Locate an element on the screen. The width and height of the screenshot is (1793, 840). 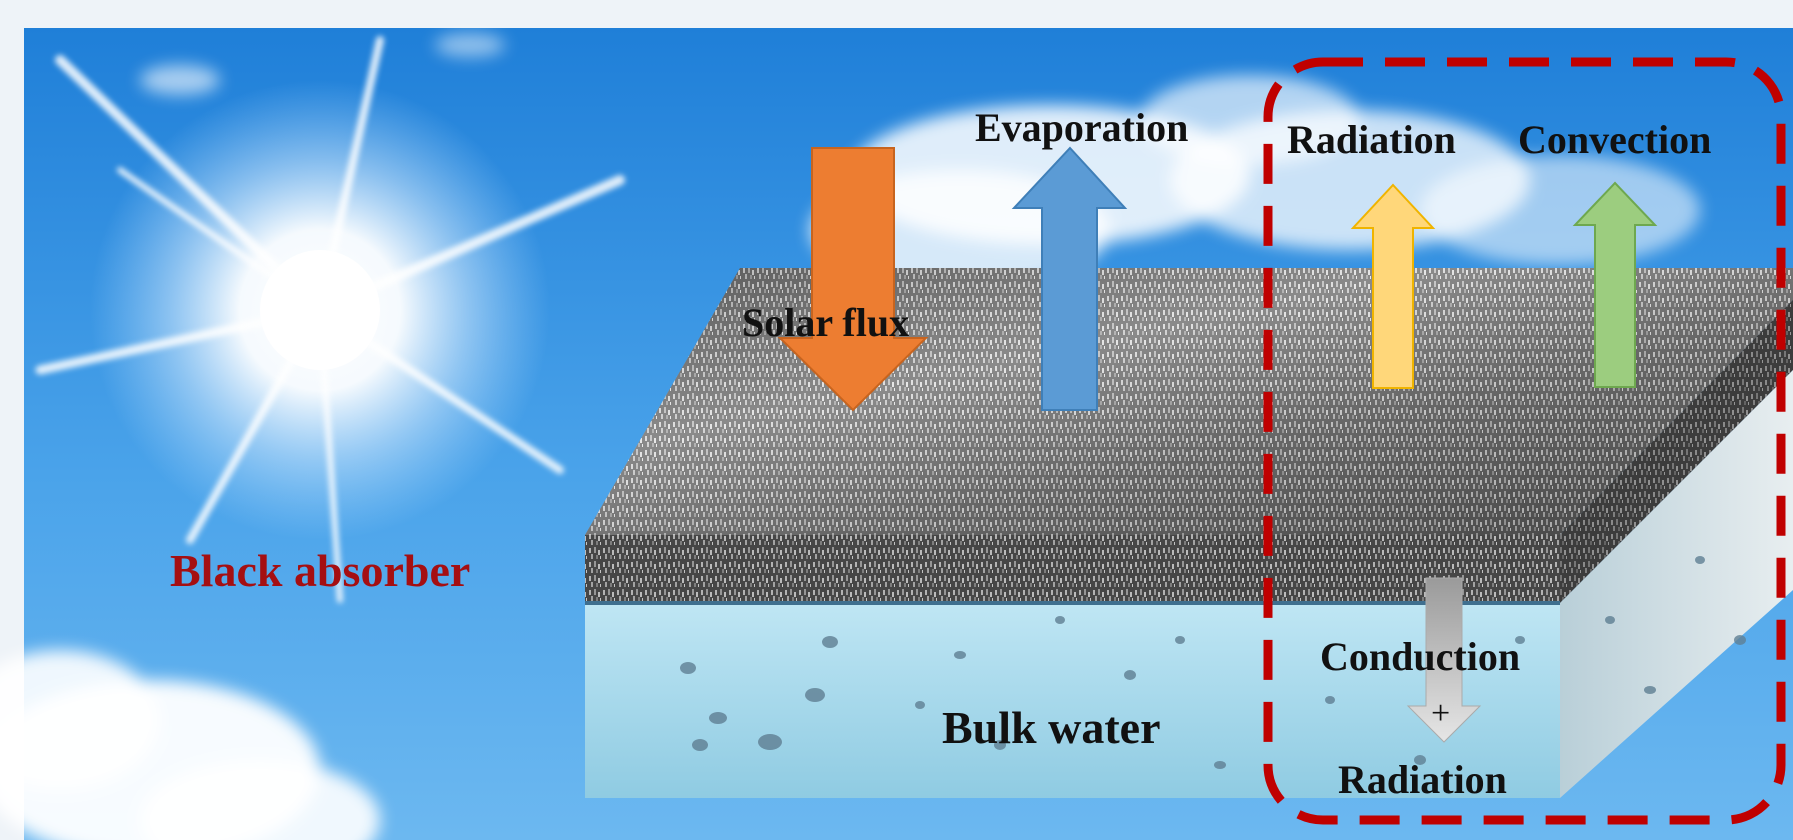
conduction-label: Conduction is located at coordinates (1420, 656).